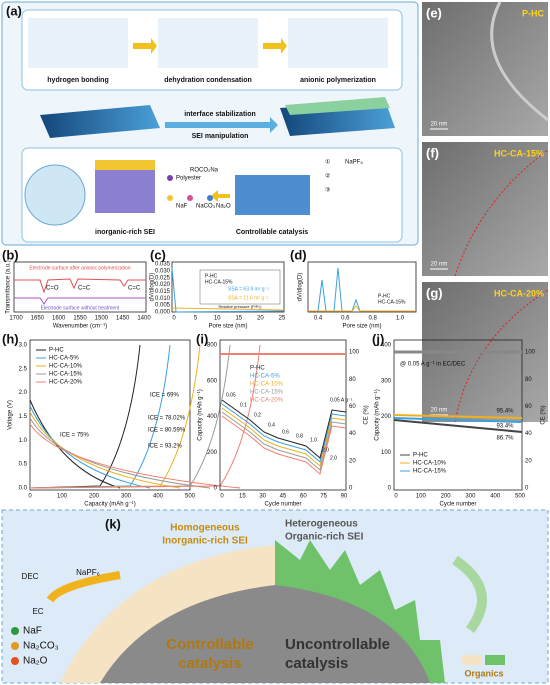  What do you see at coordinates (75, 436) in the screenshot?
I see `ice-label: ICE = 75%` at bounding box center [75, 436].